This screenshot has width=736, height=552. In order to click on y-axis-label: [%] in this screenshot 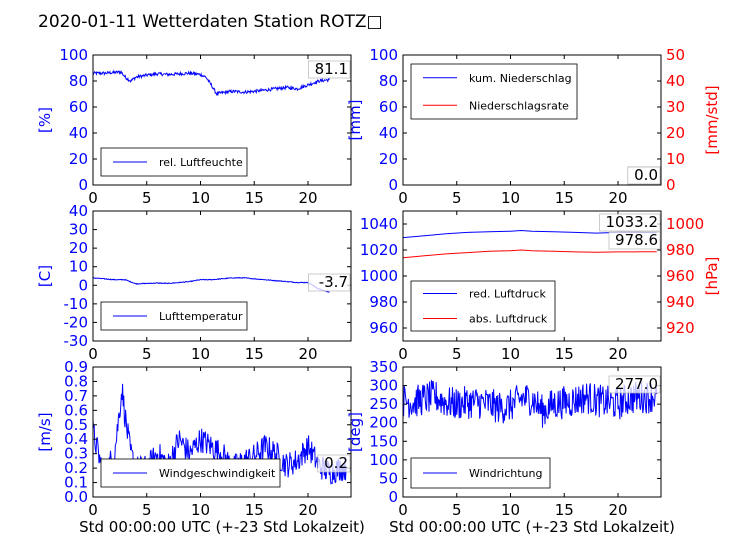, I will do `click(45, 120)`.